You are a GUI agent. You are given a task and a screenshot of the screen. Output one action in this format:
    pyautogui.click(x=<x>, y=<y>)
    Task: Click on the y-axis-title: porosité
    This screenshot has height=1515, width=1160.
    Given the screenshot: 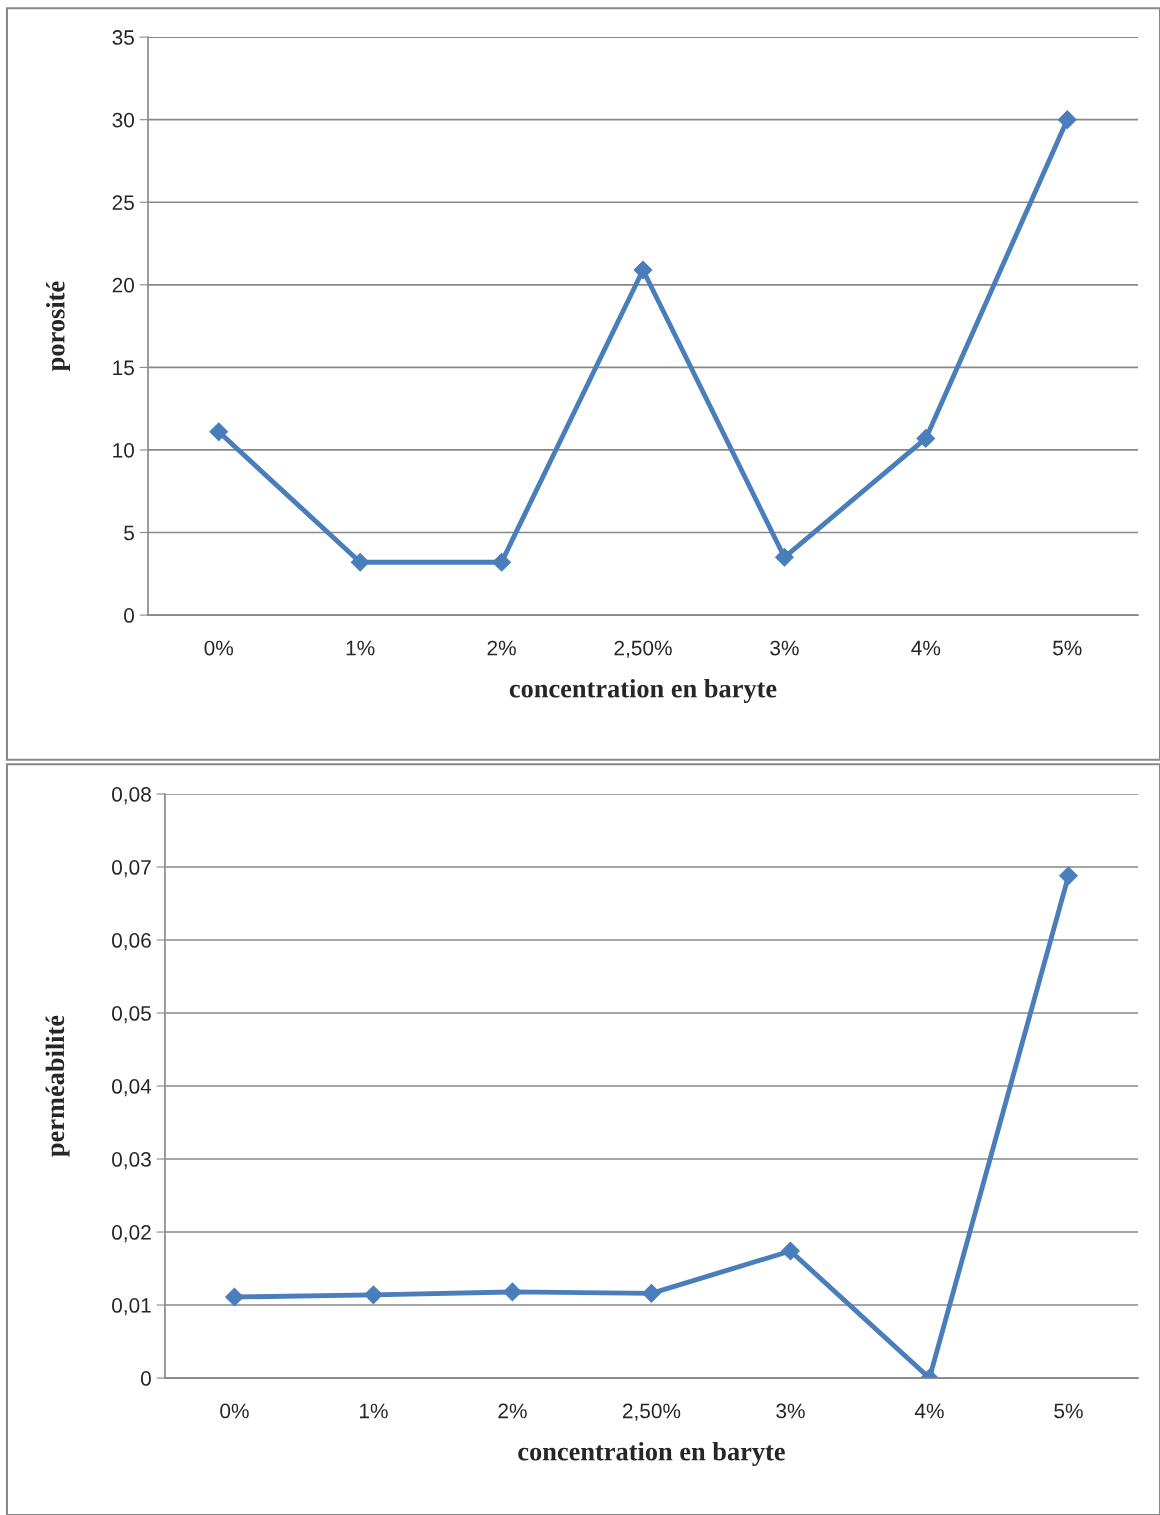 What is the action you would take?
    pyautogui.click(x=58, y=326)
    